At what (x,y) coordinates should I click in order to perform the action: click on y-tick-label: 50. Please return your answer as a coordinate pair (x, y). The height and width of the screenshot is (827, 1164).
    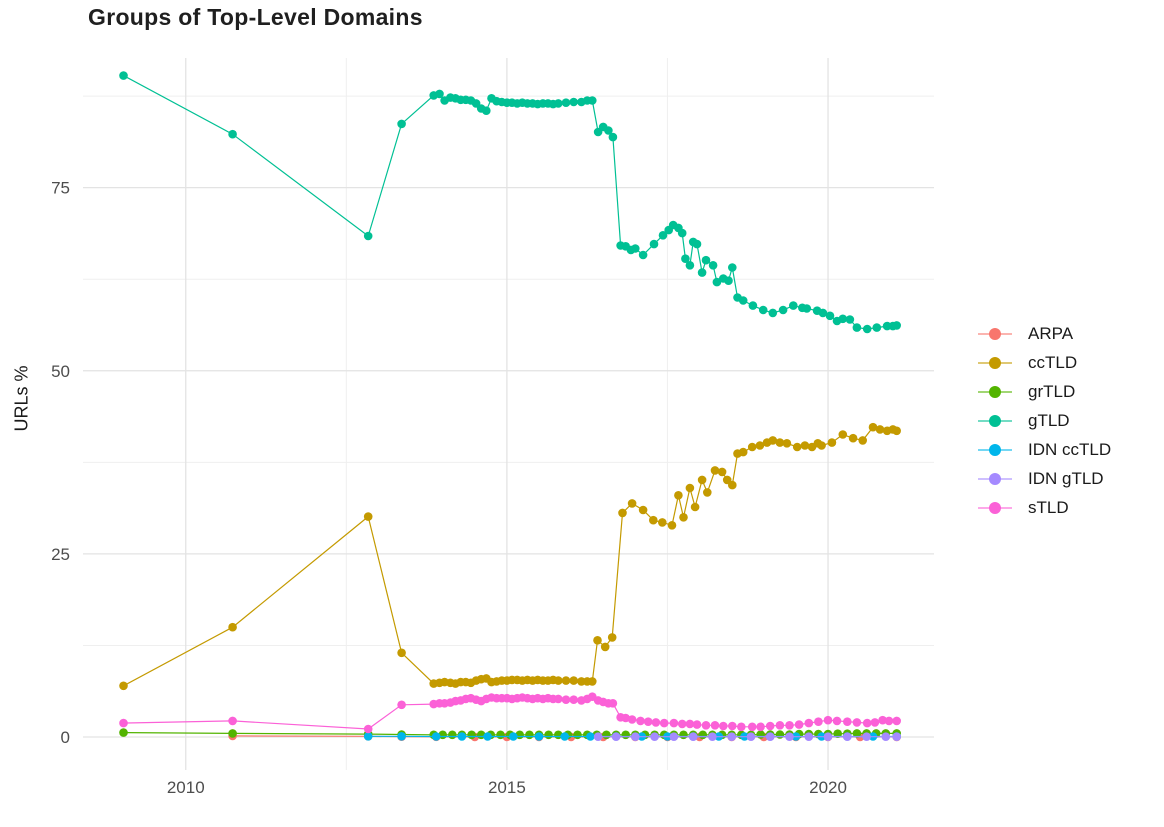
    Looking at the image, I should click on (60, 371).